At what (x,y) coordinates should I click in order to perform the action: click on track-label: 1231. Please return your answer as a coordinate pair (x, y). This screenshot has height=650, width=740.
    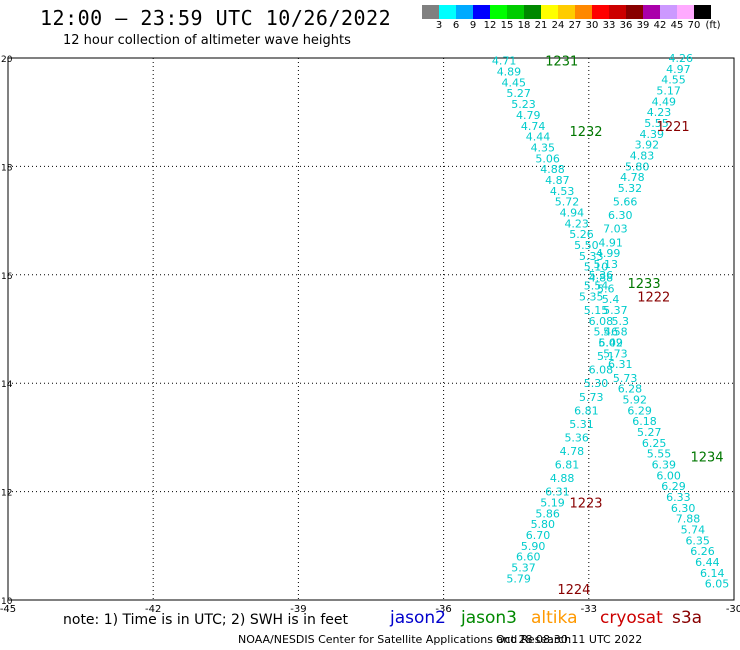
    Looking at the image, I should click on (561, 62).